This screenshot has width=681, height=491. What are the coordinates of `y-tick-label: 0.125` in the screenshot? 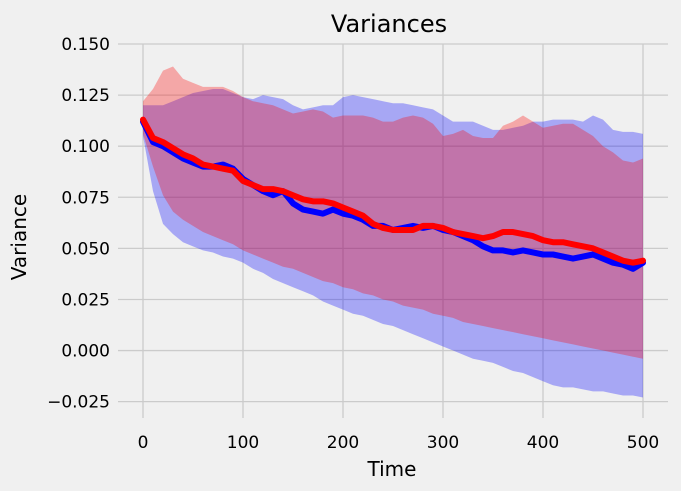 It's located at (85, 96).